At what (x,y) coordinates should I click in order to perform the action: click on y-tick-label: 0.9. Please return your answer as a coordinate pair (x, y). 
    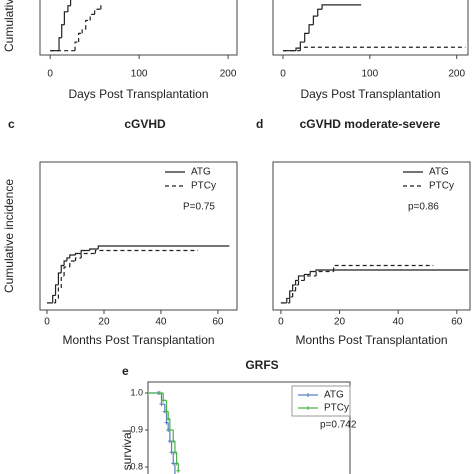
    Looking at the image, I should click on (136, 429).